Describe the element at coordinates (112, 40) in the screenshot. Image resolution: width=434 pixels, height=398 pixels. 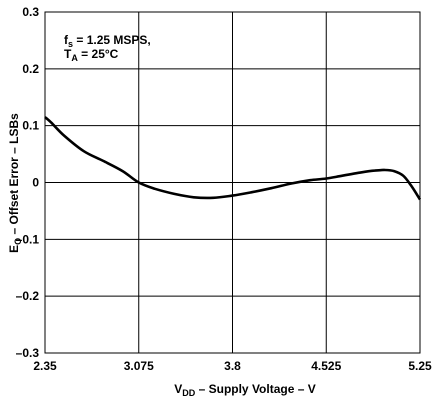
I see `annotation-sample-rate-rest: = 1.25 MSPS,` at that location.